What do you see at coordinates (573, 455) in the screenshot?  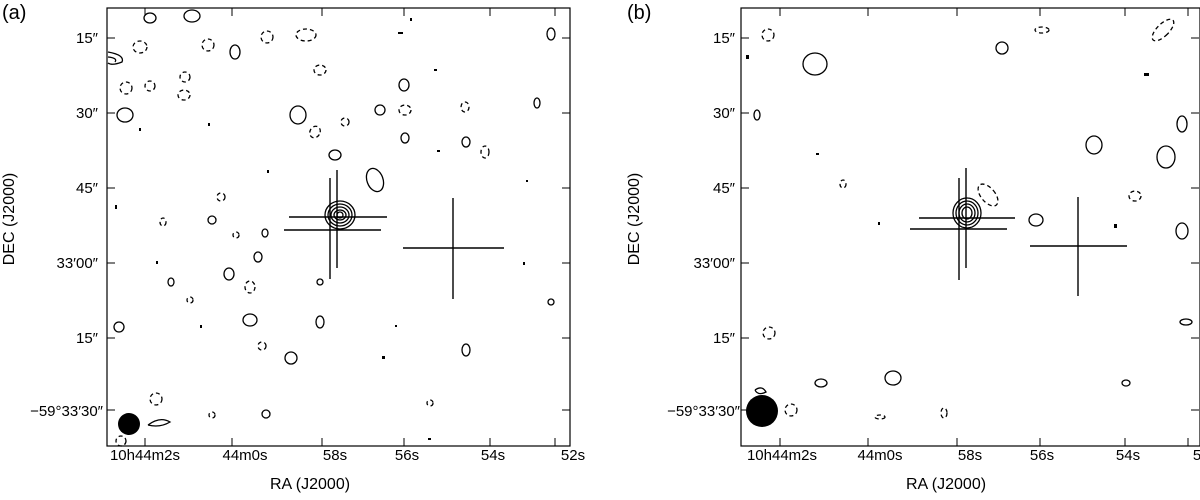 I see `panel-a-xtick: 52s` at bounding box center [573, 455].